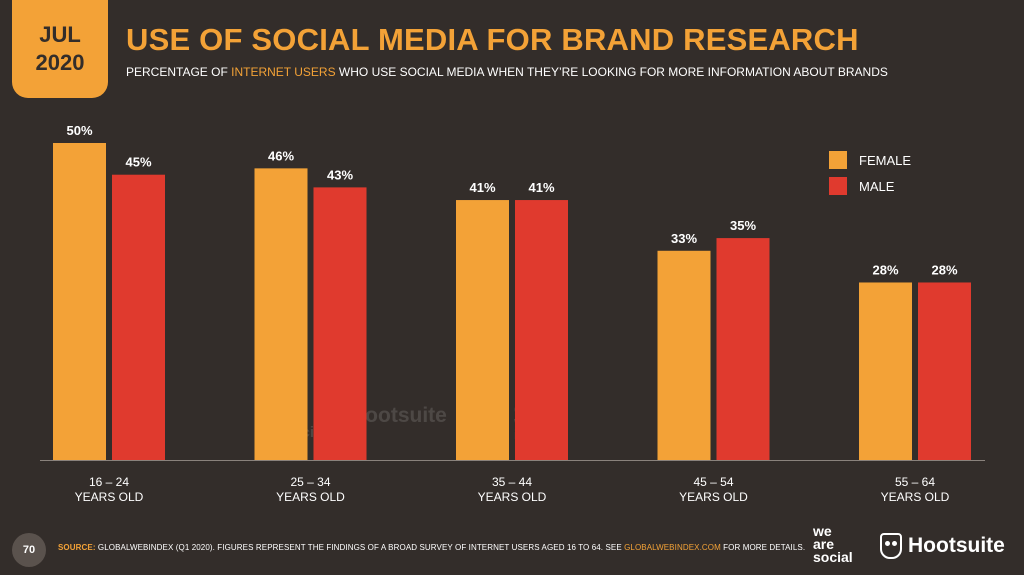 The height and width of the screenshot is (575, 1024). I want to click on we-are-social-logo: we are social, so click(833, 544).